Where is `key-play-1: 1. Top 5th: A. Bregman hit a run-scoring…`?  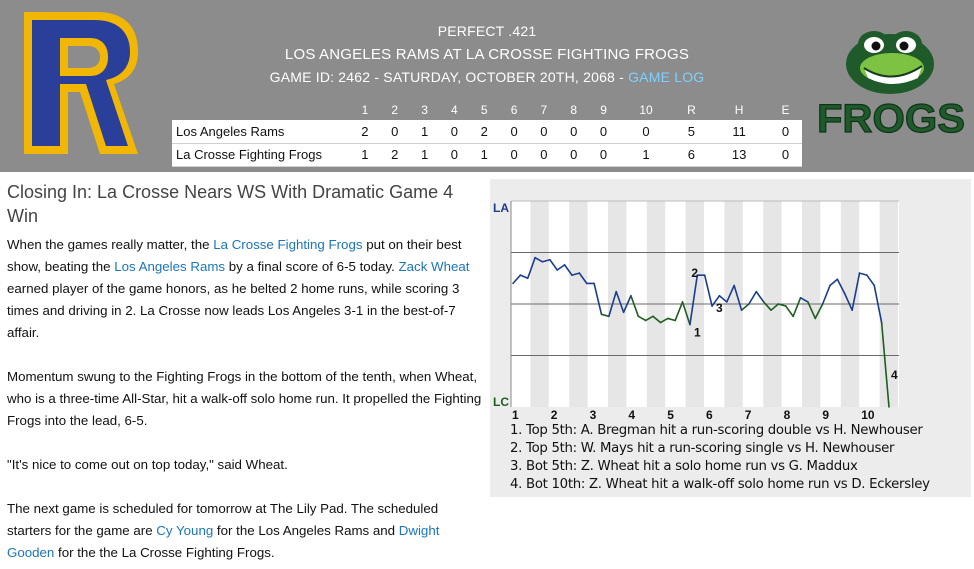 key-play-1: 1. Top 5th: A. Bregman hit a run-scoring… is located at coordinates (716, 430).